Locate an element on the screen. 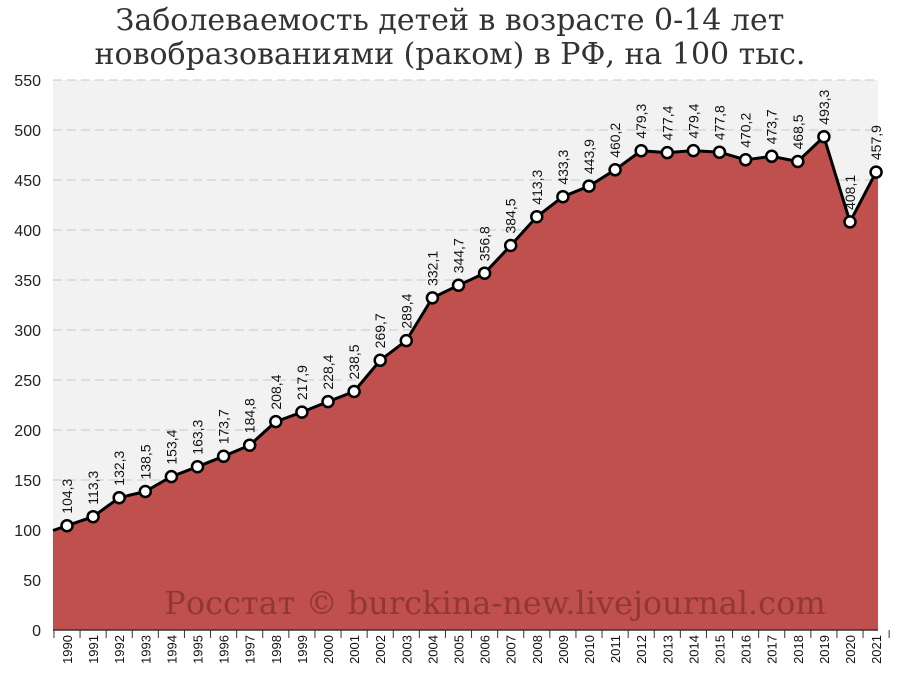  data-label: 470,2 is located at coordinates (746, 130).